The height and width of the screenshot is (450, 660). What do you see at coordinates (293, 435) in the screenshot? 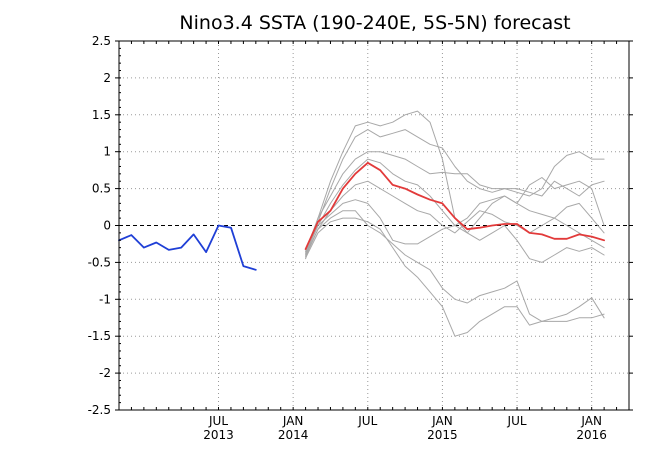
I see `x-year-label: 2014` at bounding box center [293, 435].